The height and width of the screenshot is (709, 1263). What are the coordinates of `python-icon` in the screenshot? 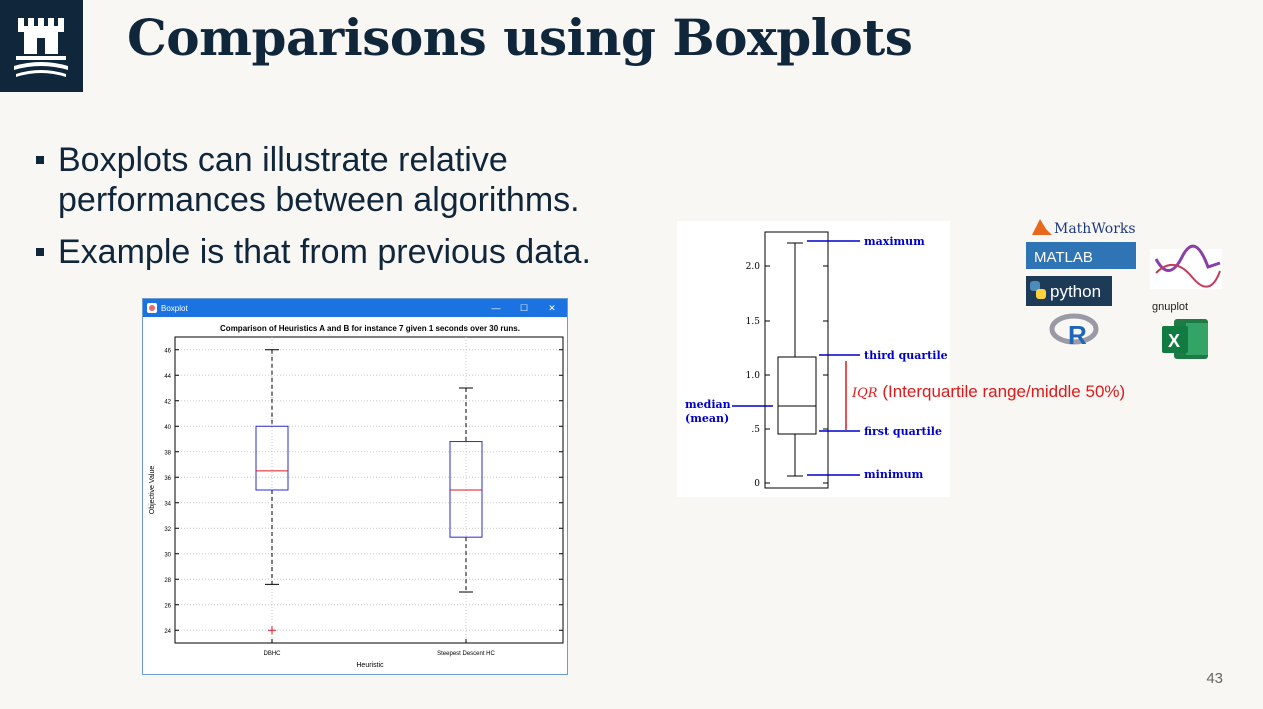 It's located at (1038, 290).